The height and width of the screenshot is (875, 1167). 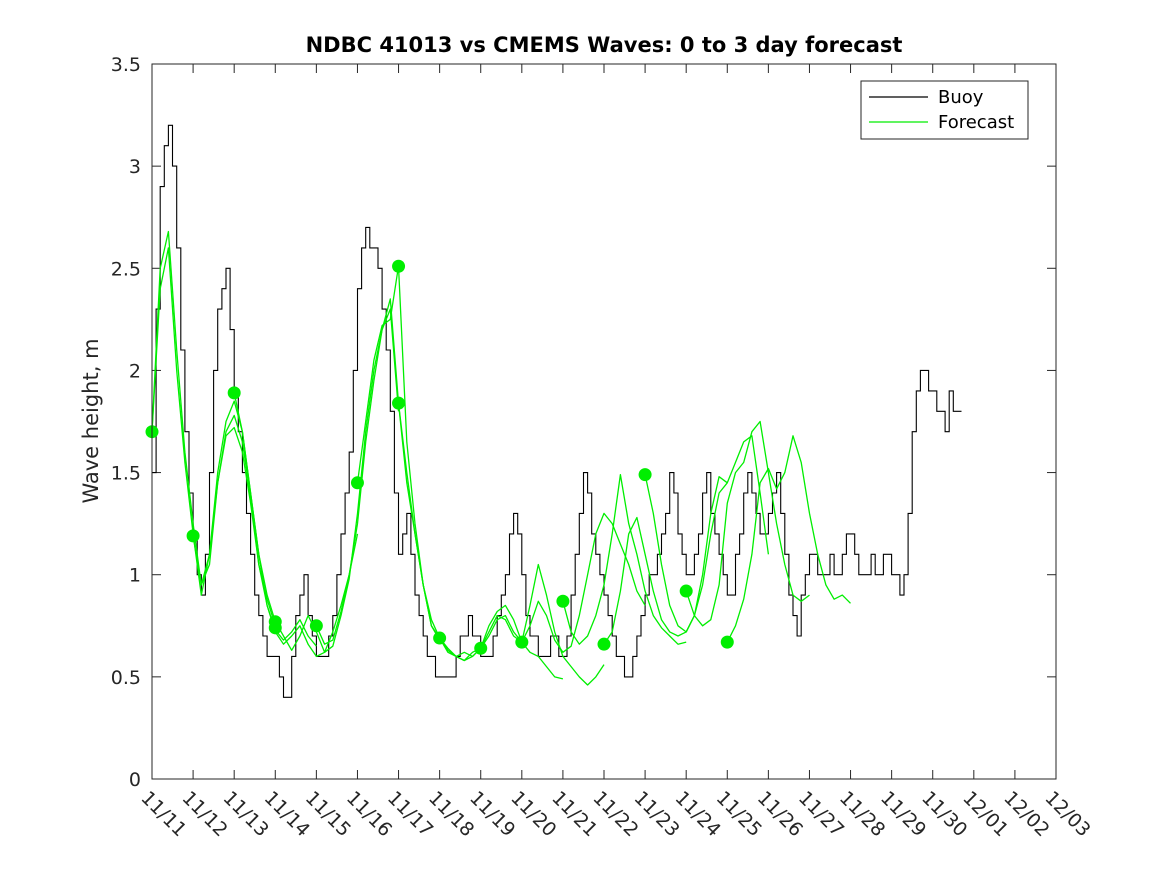 I want to click on legend-buoy-label: Buoy, so click(x=961, y=97).